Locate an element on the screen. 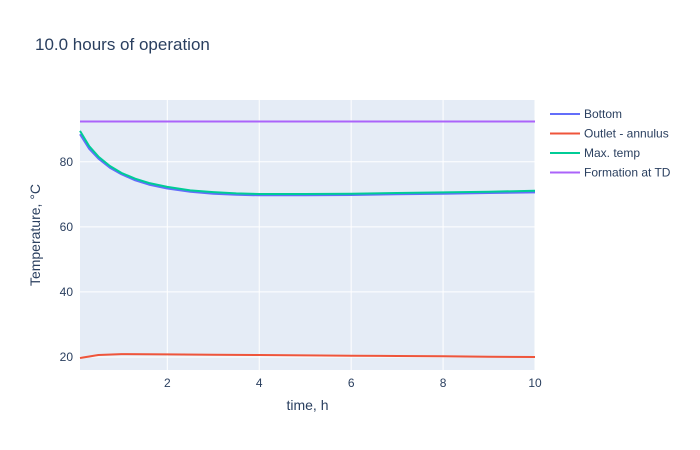 Image resolution: width=700 pixels, height=450 pixels. x-tick-label: 6 is located at coordinates (351, 383).